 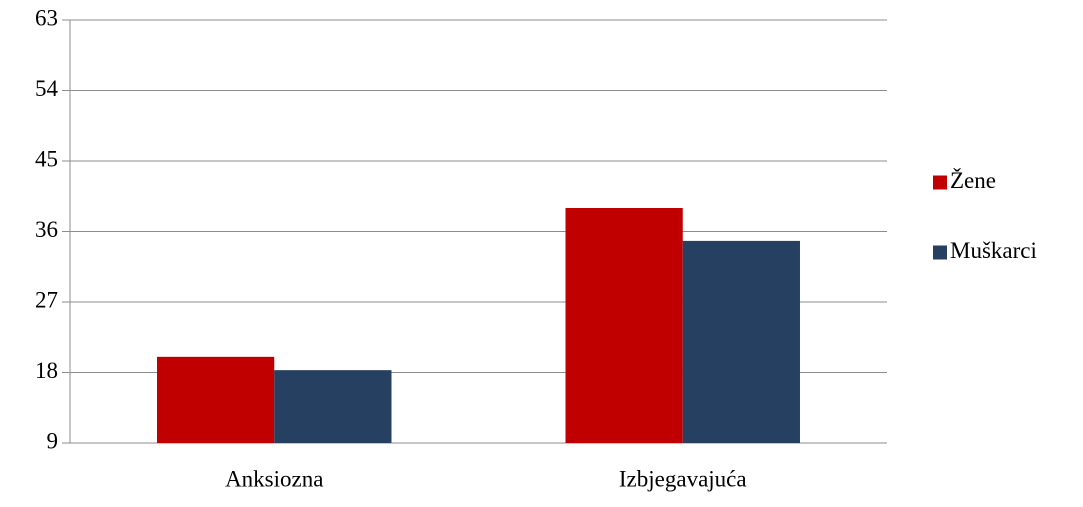 I want to click on legend-label: Žene, so click(x=973, y=180).